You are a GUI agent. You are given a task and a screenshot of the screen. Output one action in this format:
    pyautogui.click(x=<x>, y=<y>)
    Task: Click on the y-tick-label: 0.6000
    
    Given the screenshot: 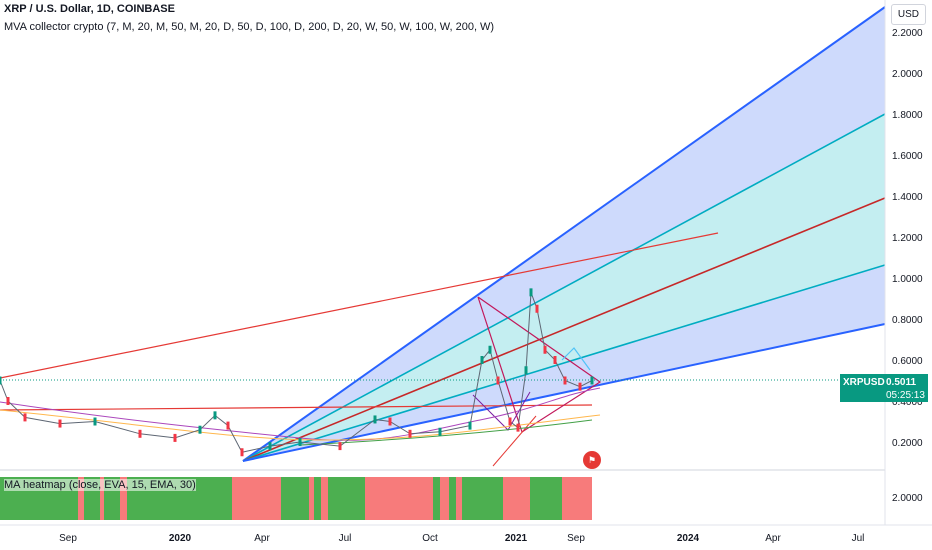 What is the action you would take?
    pyautogui.click(x=907, y=361)
    